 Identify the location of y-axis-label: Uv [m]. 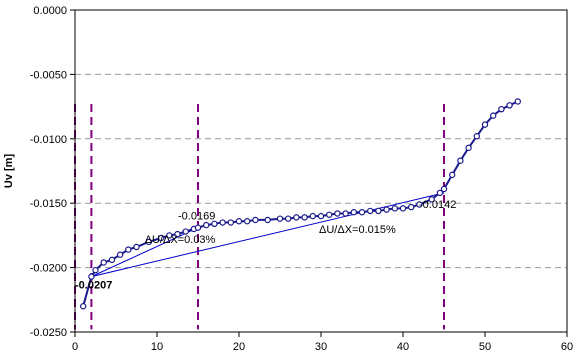
(9, 171).